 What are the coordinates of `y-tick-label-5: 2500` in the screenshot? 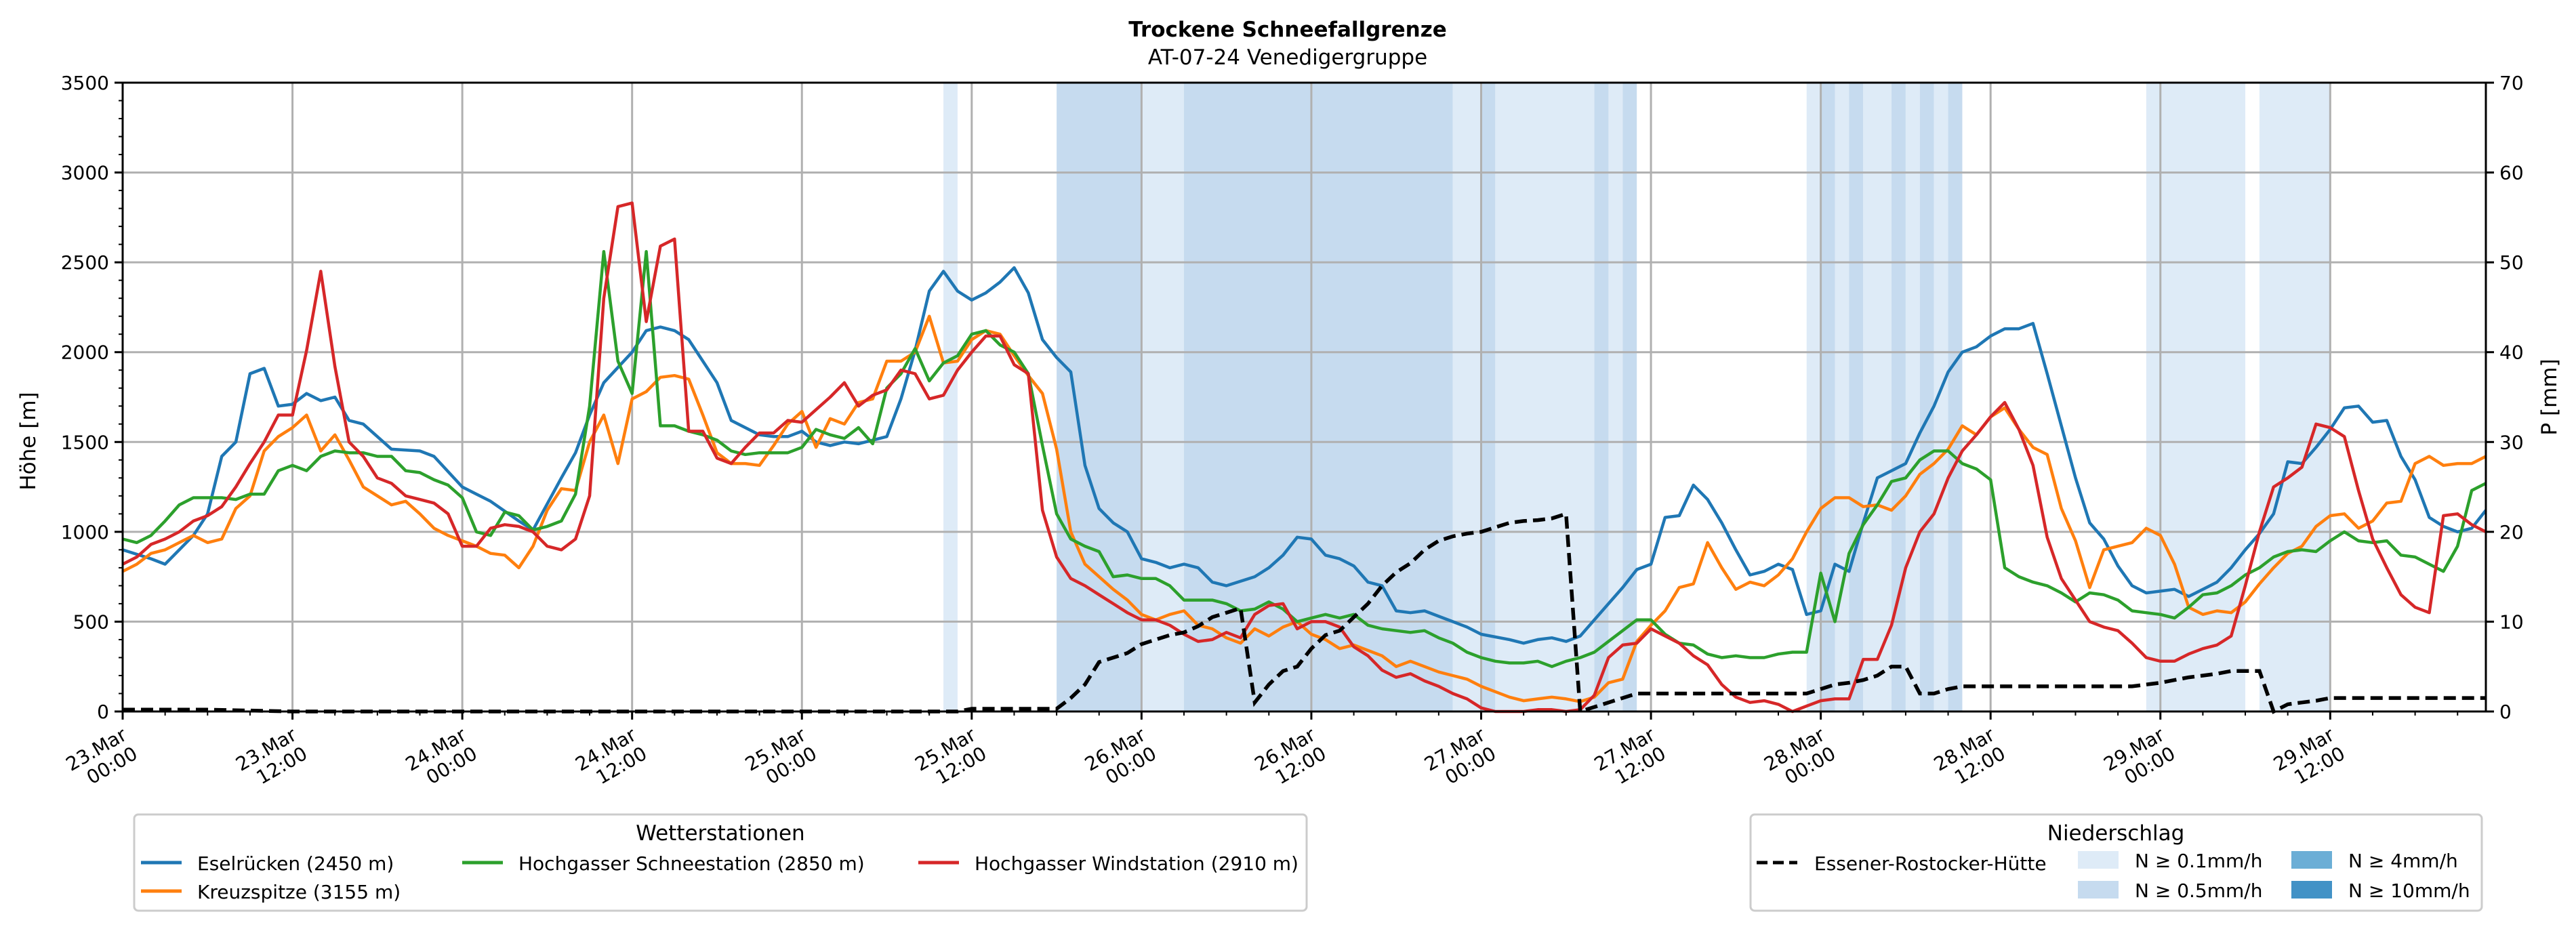 It's located at (85, 262).